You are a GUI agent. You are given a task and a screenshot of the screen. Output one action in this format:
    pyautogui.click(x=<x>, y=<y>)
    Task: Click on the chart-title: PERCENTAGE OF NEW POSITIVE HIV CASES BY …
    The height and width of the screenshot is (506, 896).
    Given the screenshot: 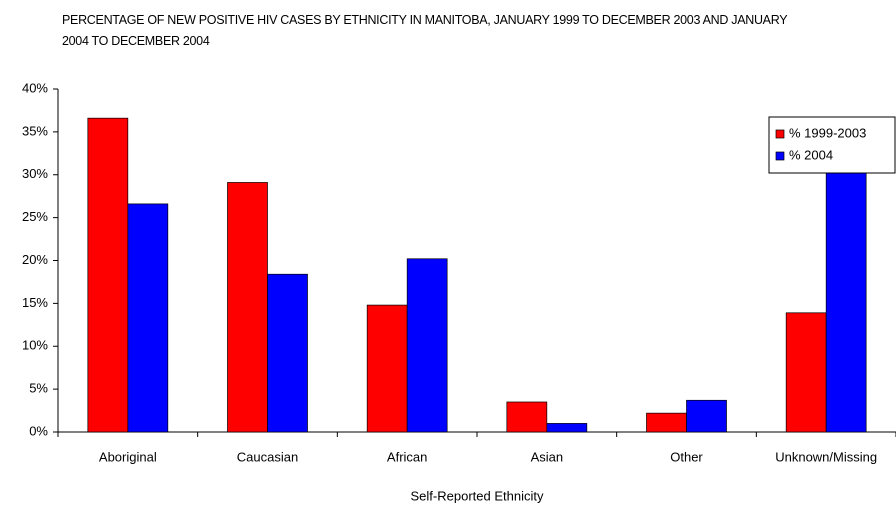 What is the action you would take?
    pyautogui.click(x=425, y=30)
    